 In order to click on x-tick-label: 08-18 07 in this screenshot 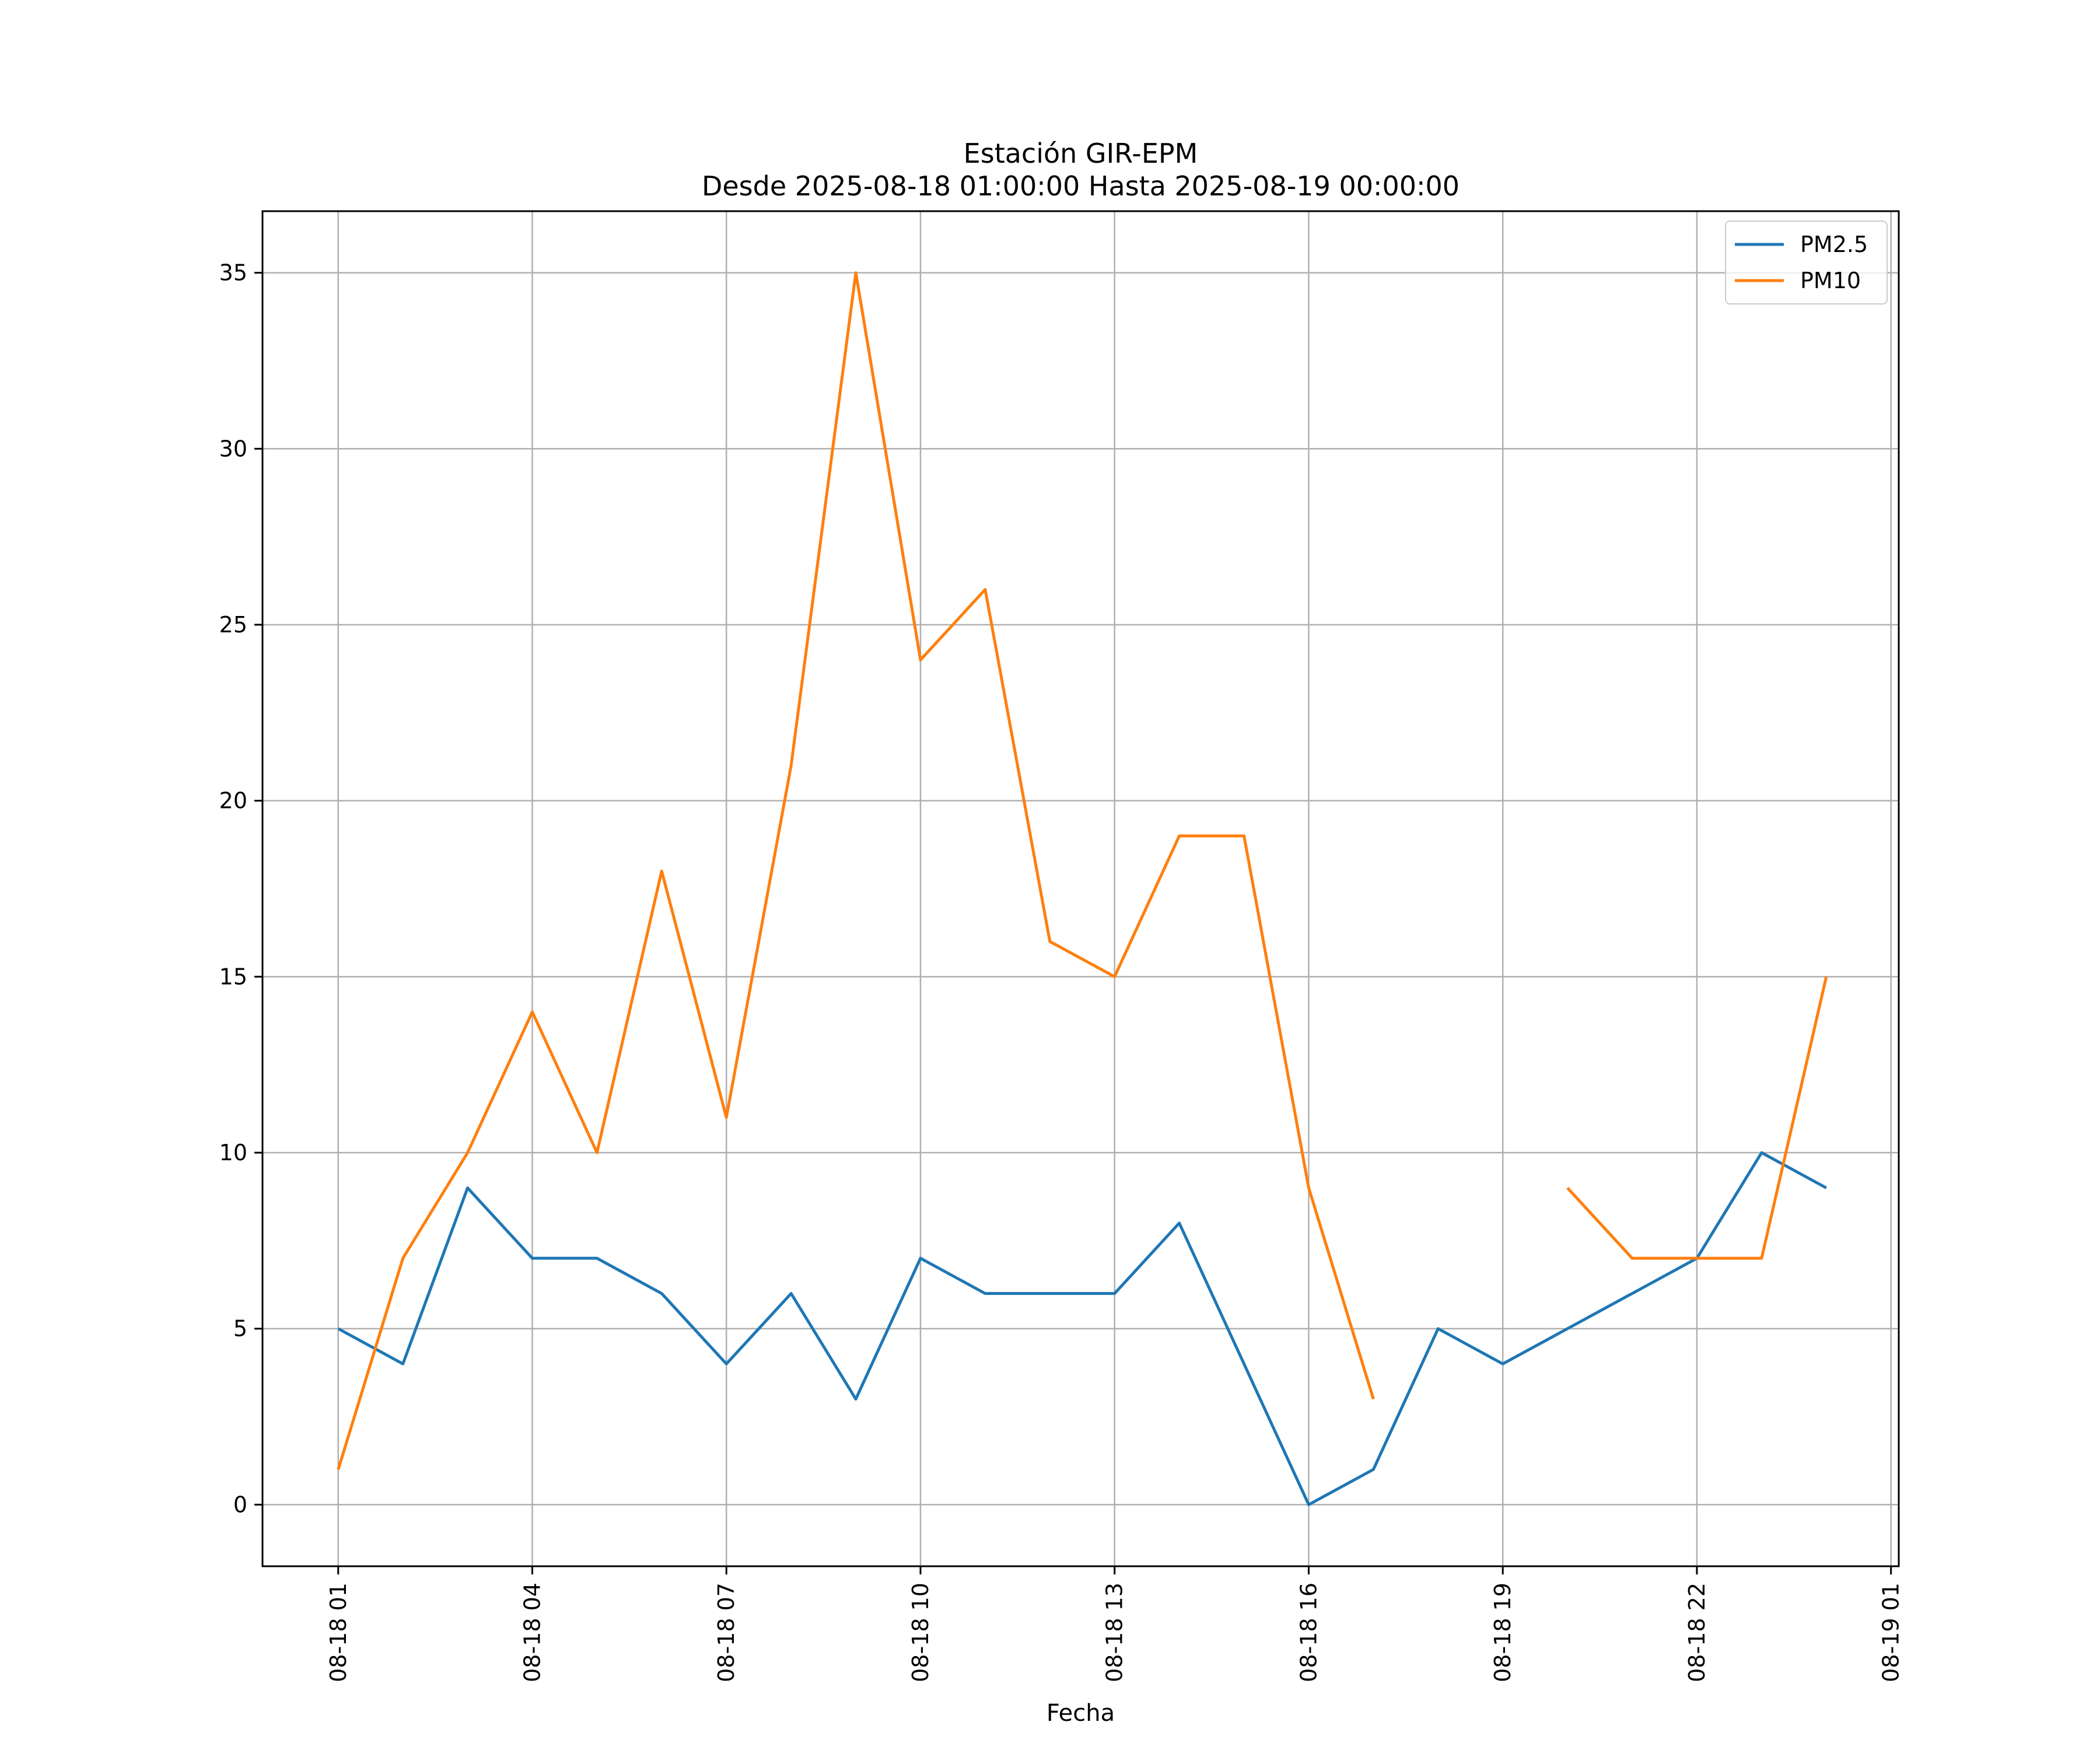, I will do `click(726, 1632)`.